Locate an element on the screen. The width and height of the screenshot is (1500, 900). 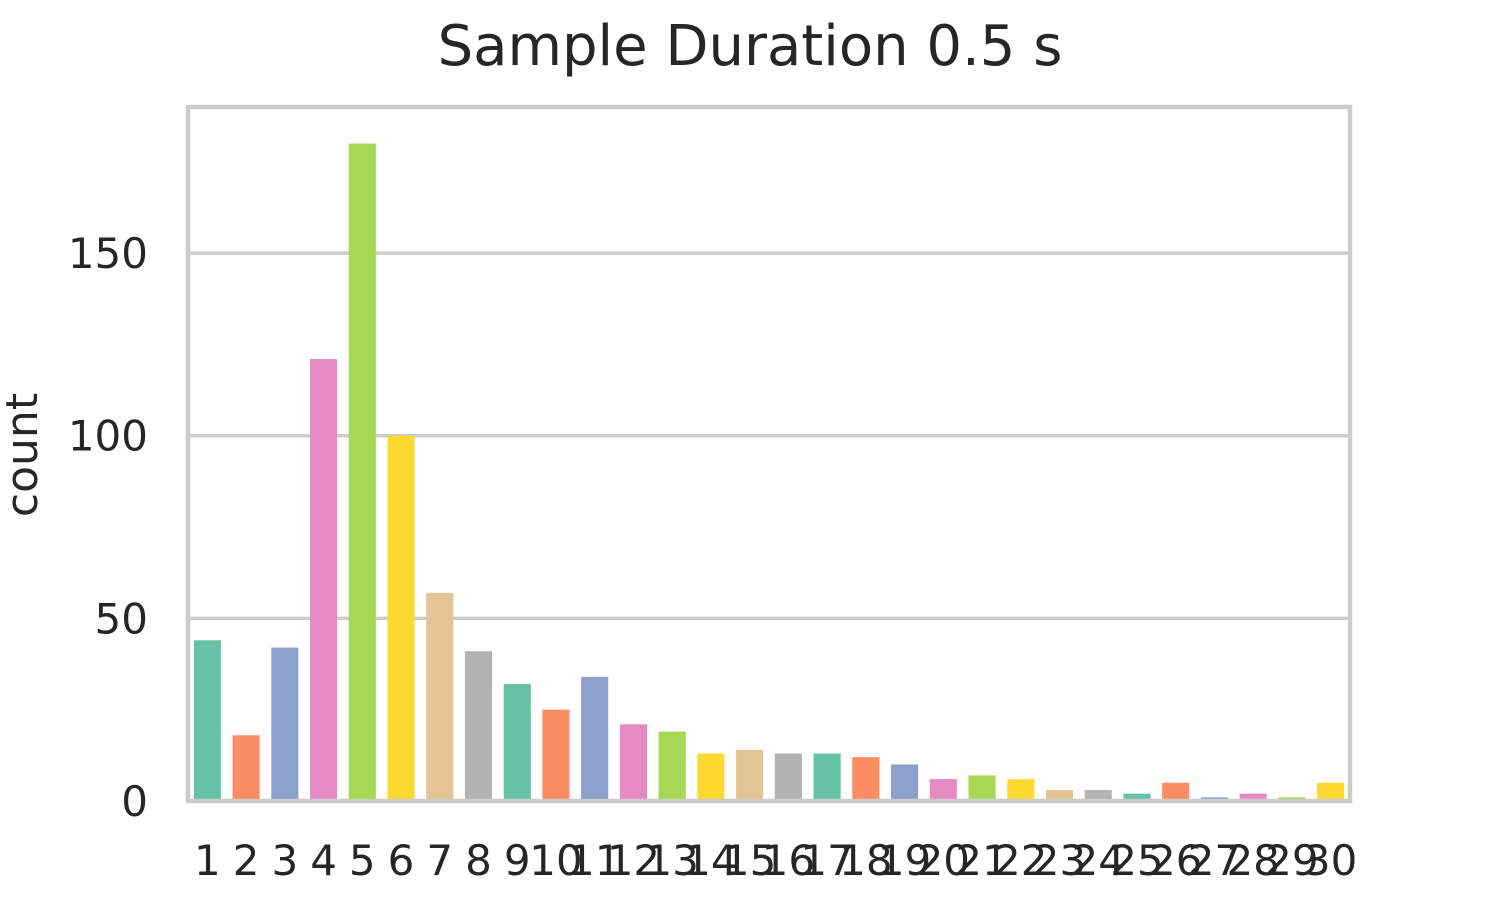
x-tick-label: 17 is located at coordinates (826, 860).